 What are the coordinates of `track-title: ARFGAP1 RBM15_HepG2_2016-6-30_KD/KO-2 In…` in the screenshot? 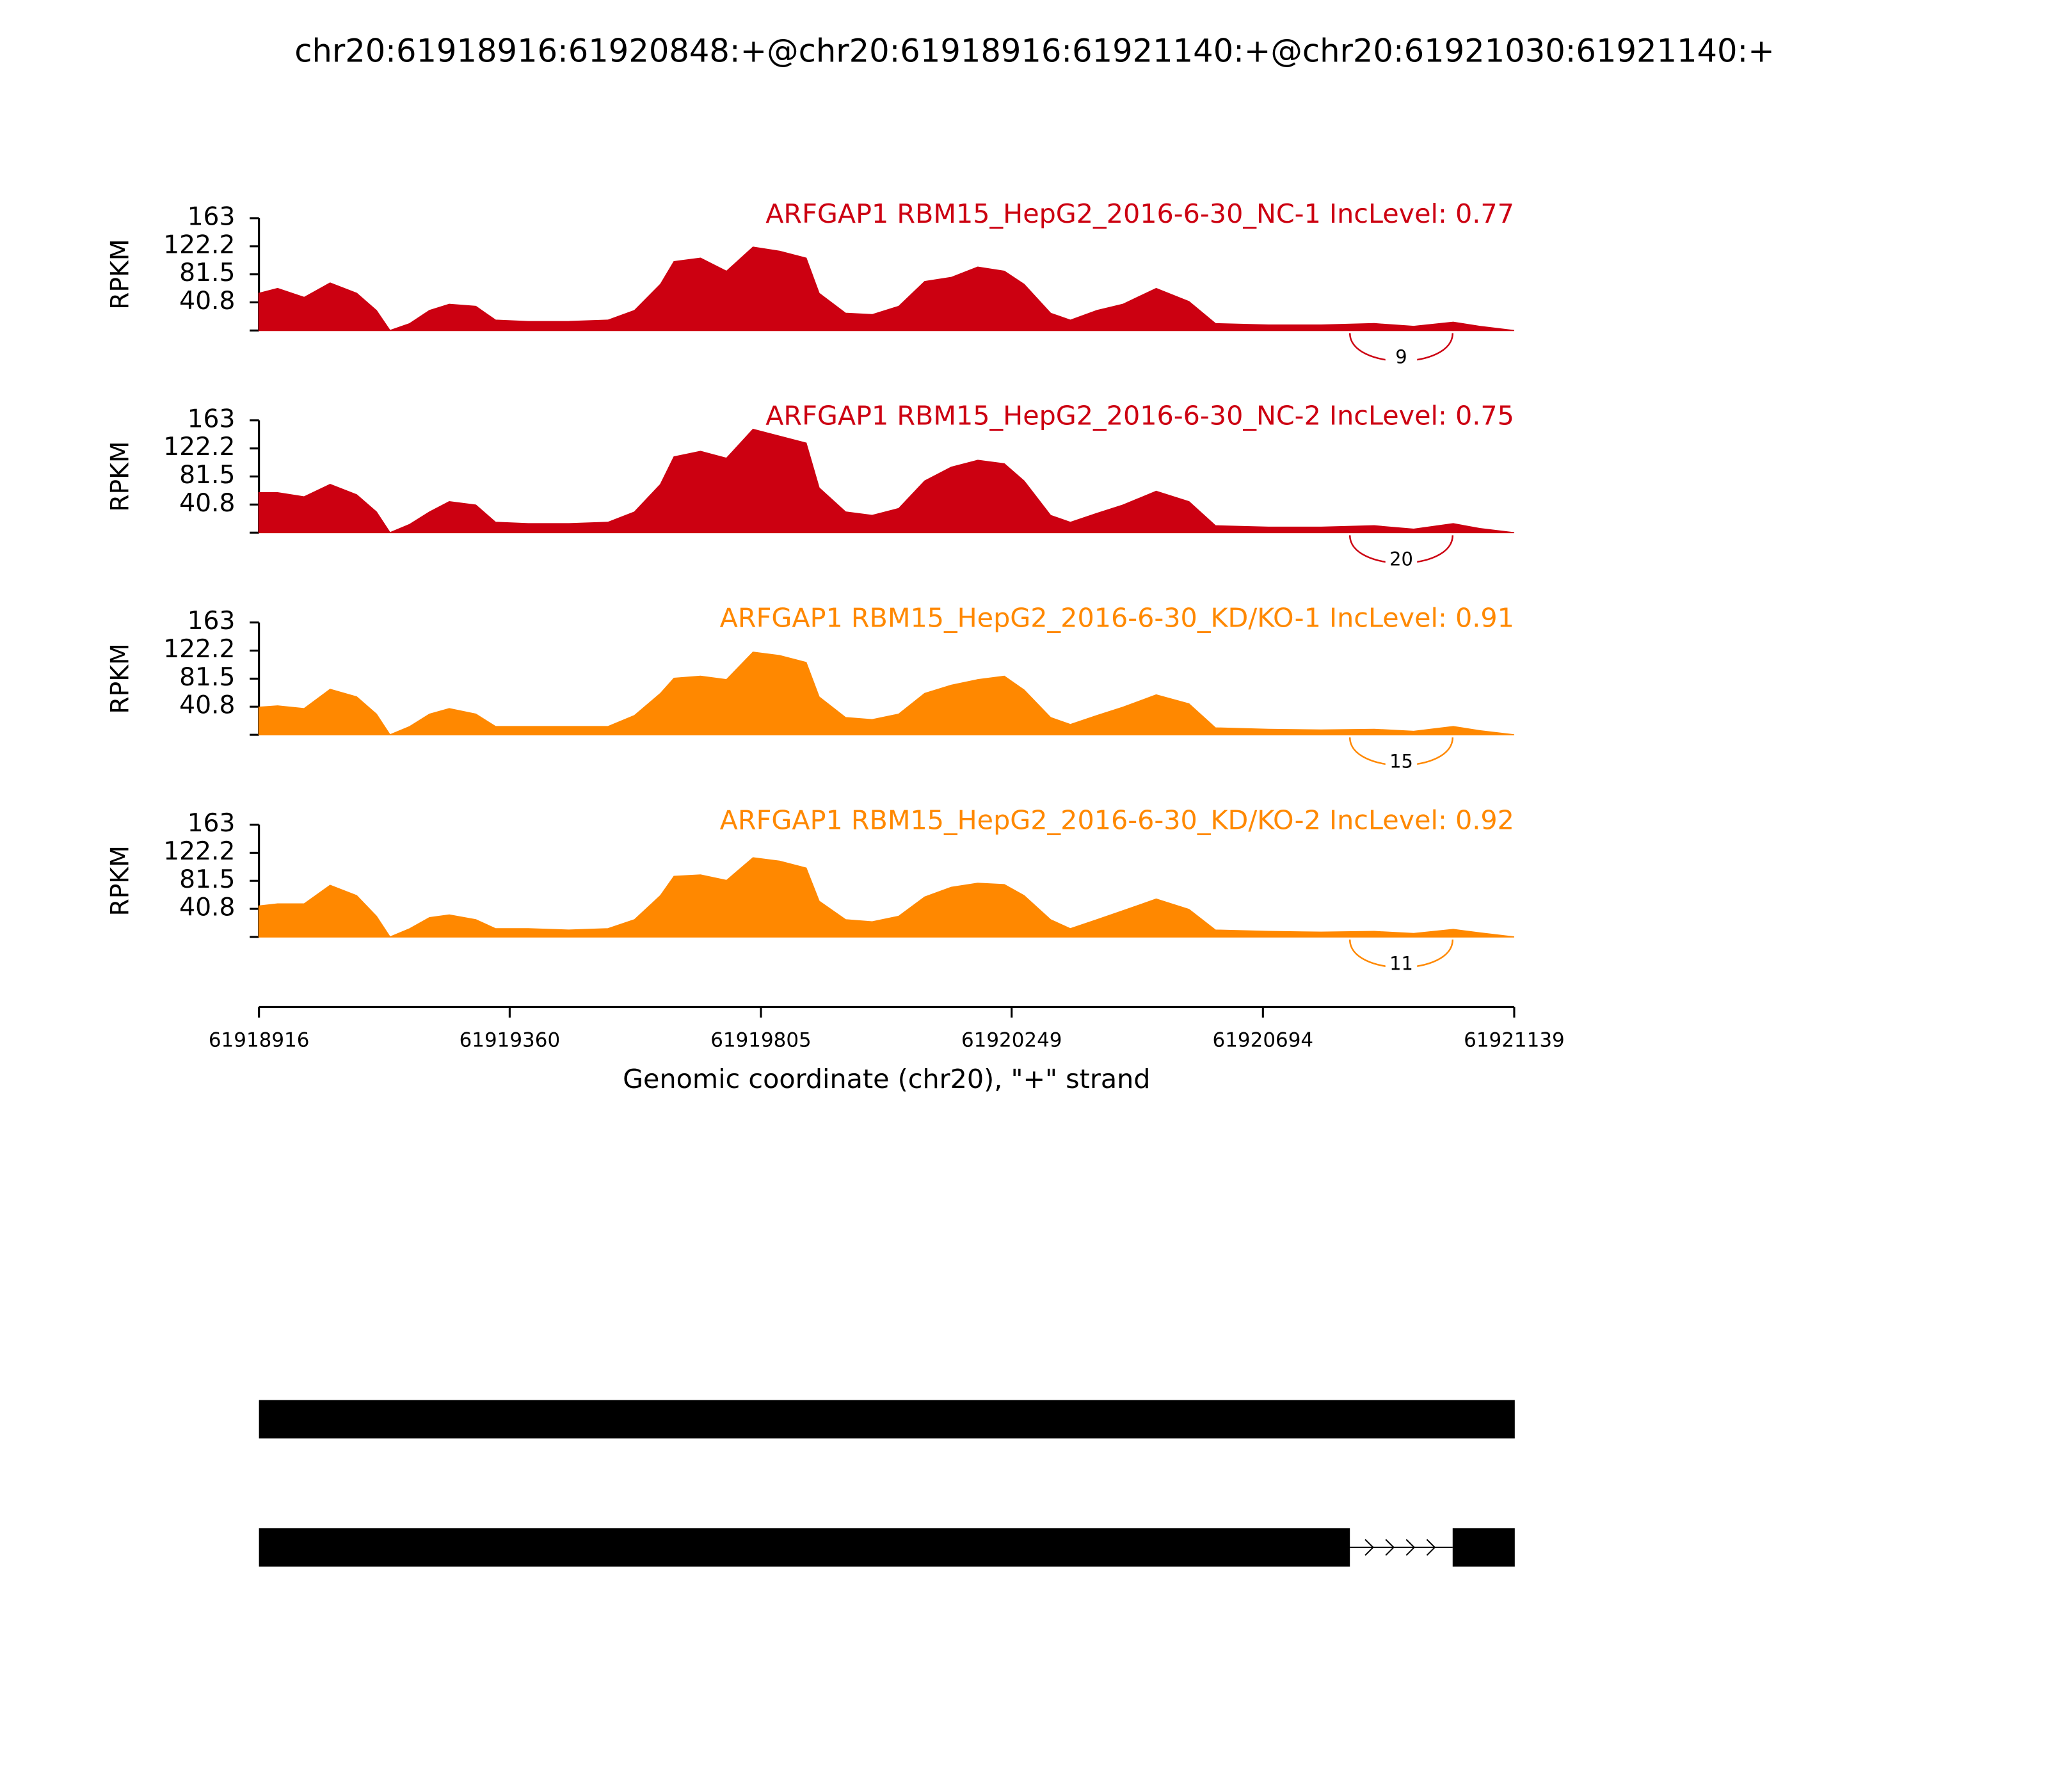 It's located at (1117, 819).